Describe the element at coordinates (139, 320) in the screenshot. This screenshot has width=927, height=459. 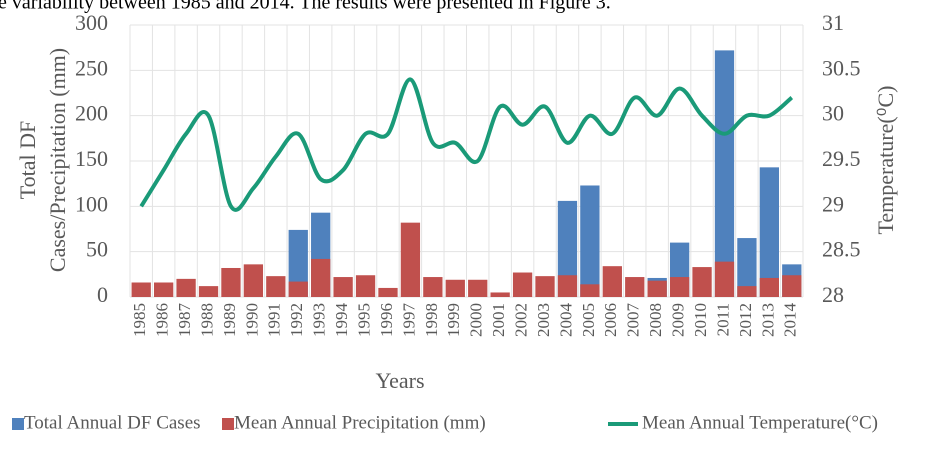
I see `x-tick-label: 1985` at that location.